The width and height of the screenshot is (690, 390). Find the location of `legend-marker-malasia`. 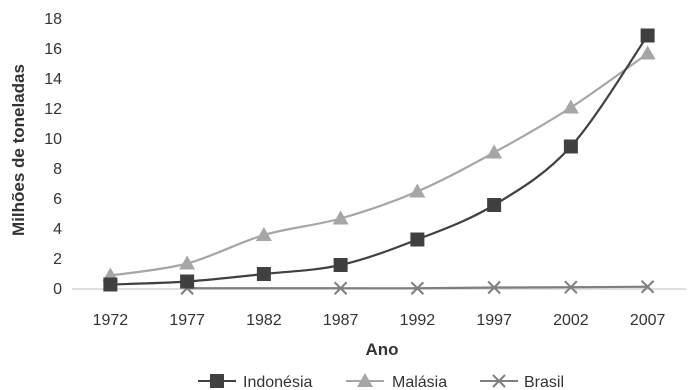

legend-marker-malasia is located at coordinates (365, 380).